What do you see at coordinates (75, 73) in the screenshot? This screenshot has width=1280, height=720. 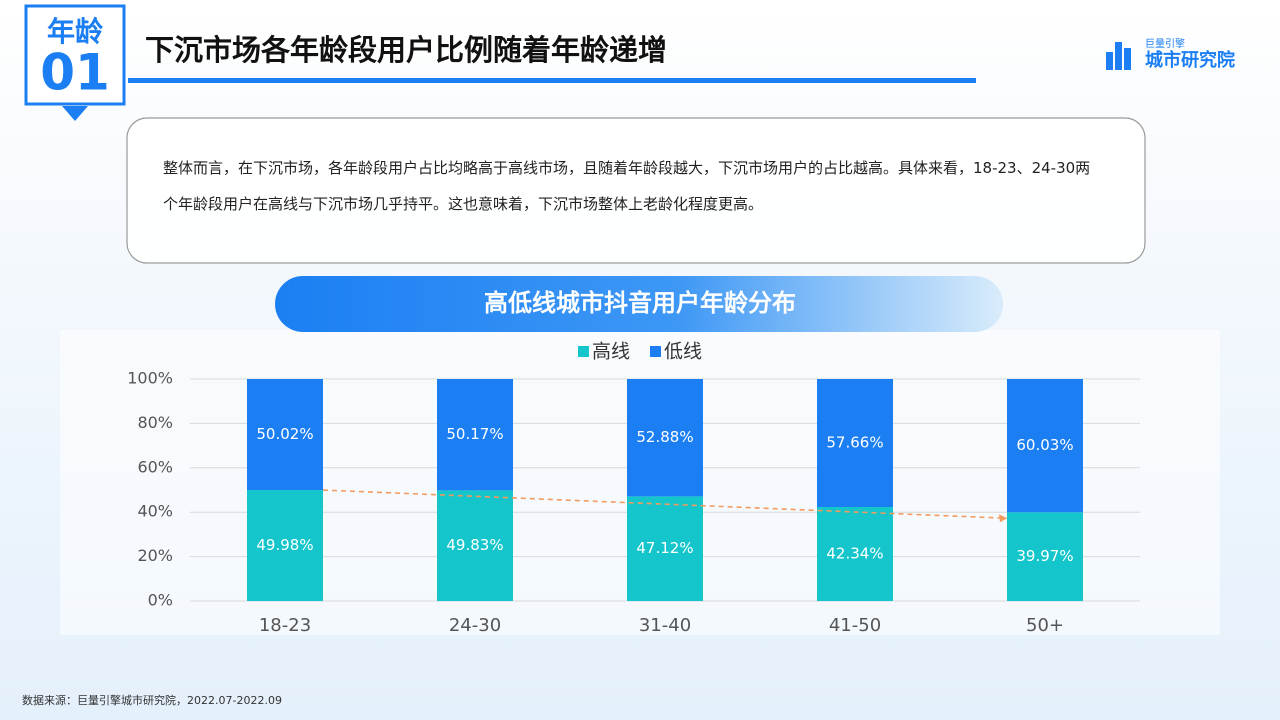 I see `badge-number: 01` at bounding box center [75, 73].